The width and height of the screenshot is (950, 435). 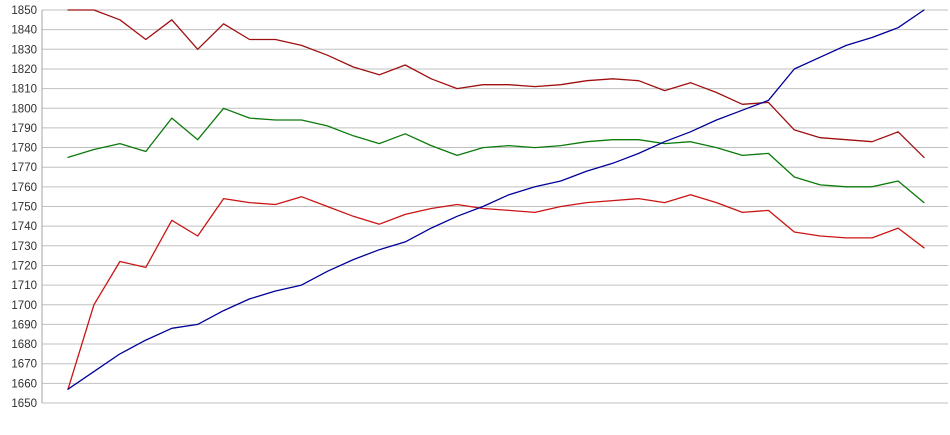 I want to click on y-tick-label-1650: 1650, so click(x=24, y=404).